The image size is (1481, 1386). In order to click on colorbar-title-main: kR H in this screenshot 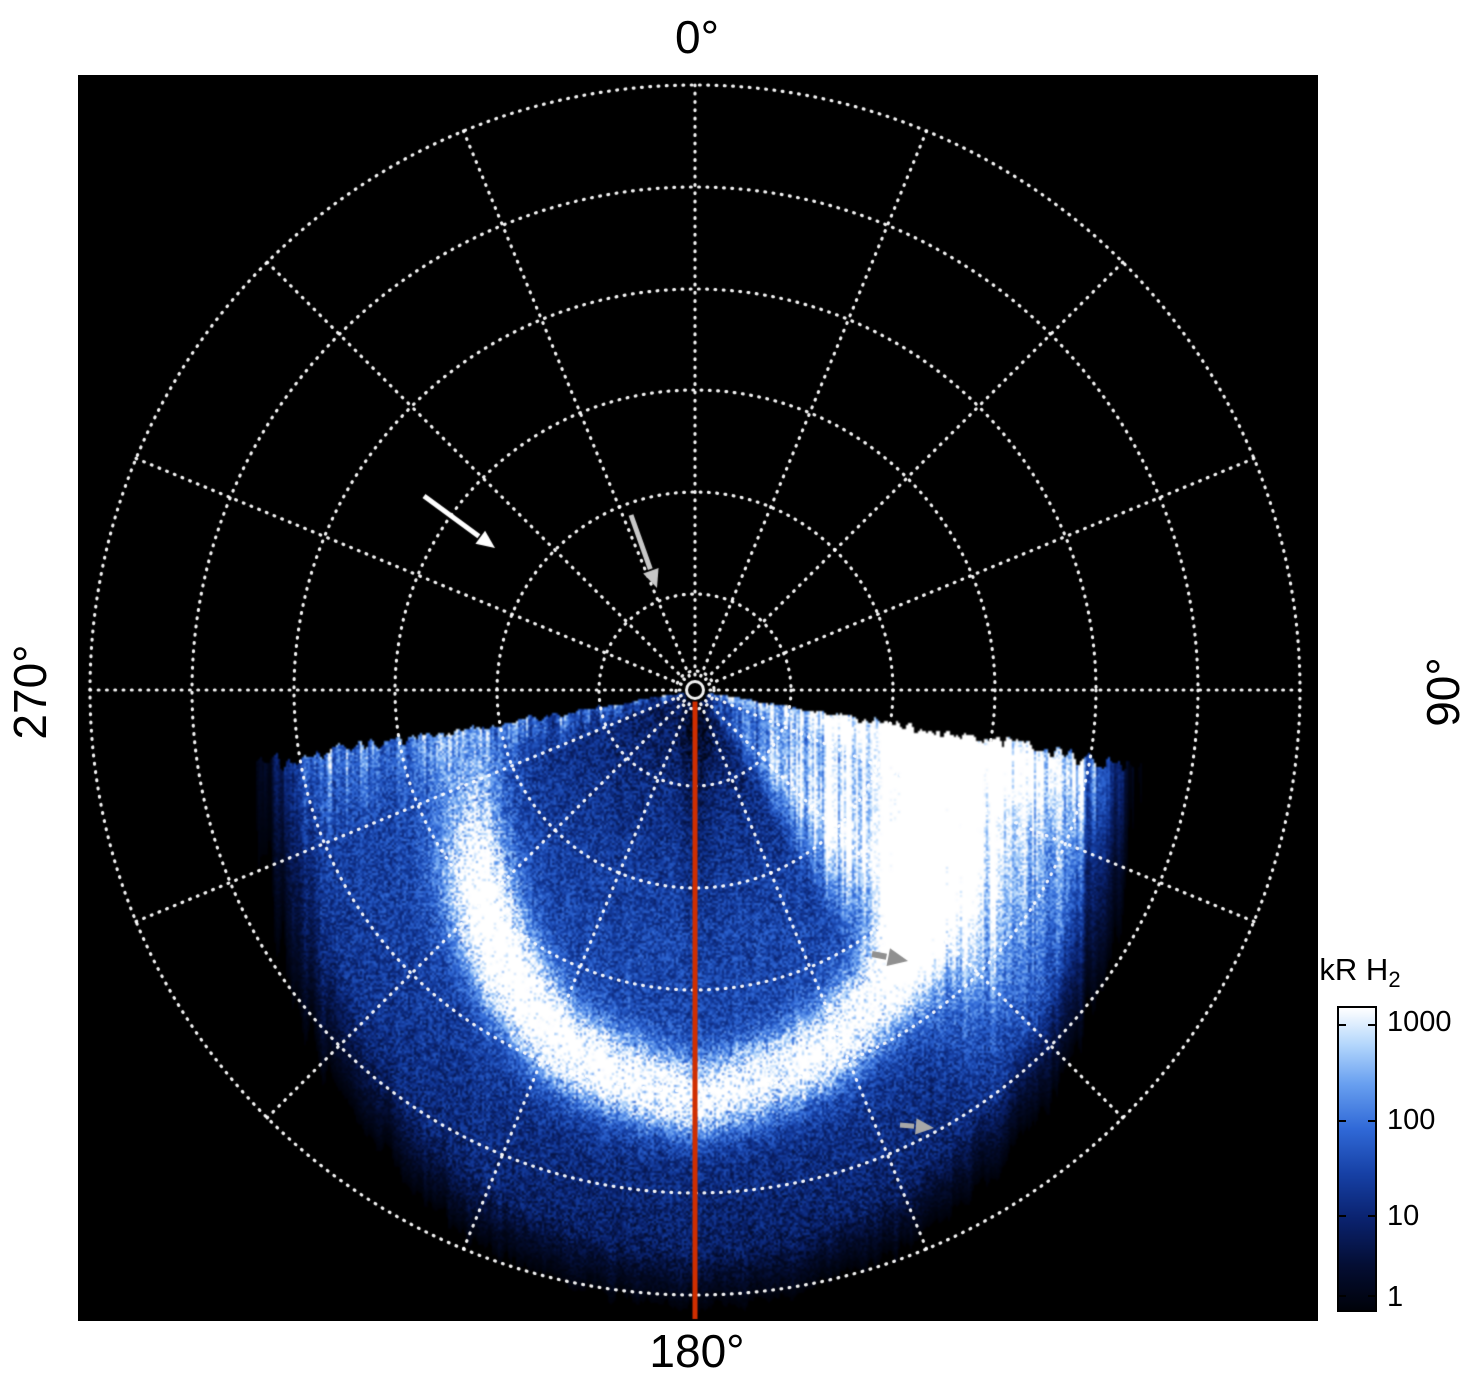, I will do `click(1354, 969)`.